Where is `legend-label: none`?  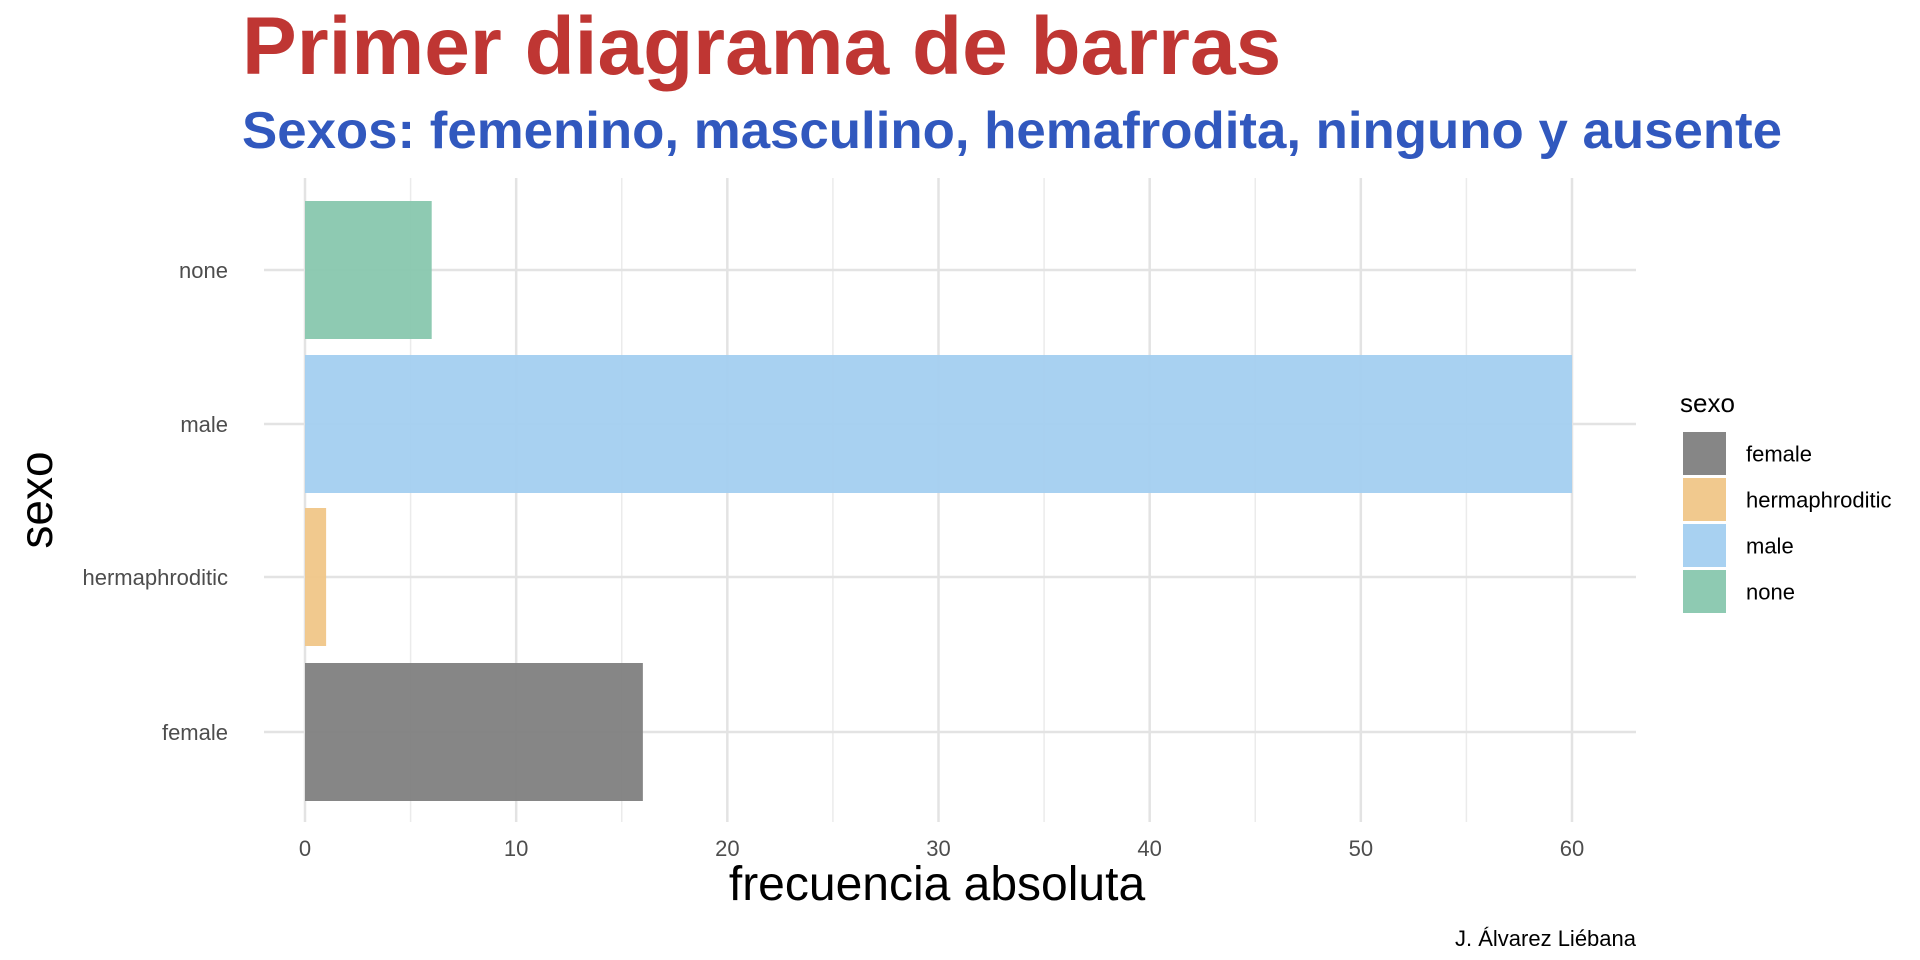
legend-label: none is located at coordinates (1770, 592).